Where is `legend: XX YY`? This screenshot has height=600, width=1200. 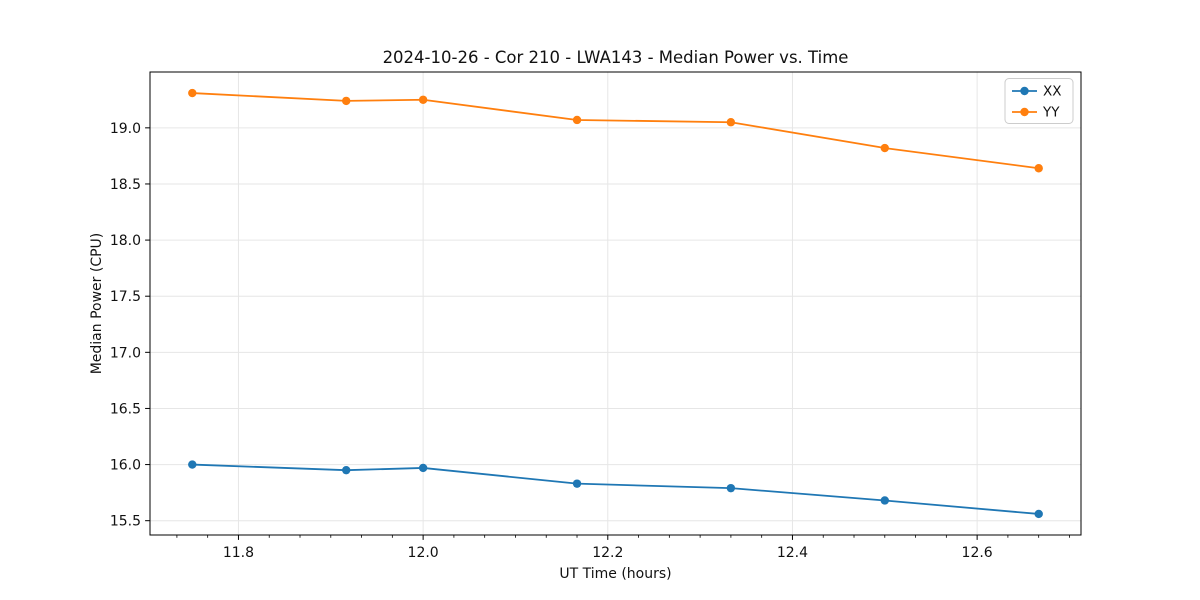
legend: XX YY is located at coordinates (1039, 101).